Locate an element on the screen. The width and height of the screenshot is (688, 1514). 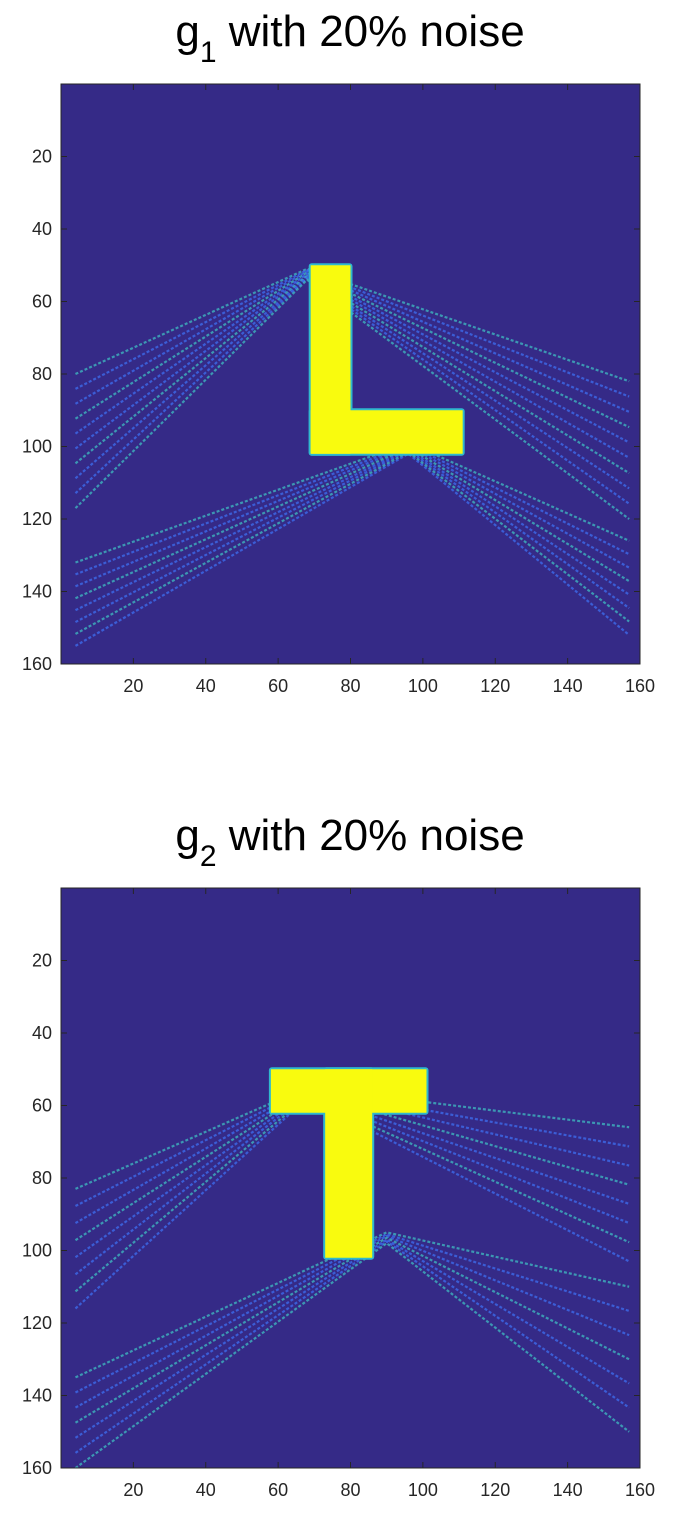
shape-L is located at coordinates (386, 359).